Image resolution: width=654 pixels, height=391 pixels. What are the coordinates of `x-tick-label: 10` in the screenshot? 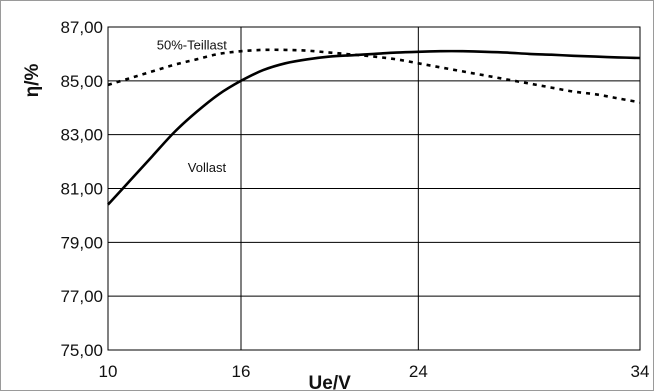 It's located at (108, 371).